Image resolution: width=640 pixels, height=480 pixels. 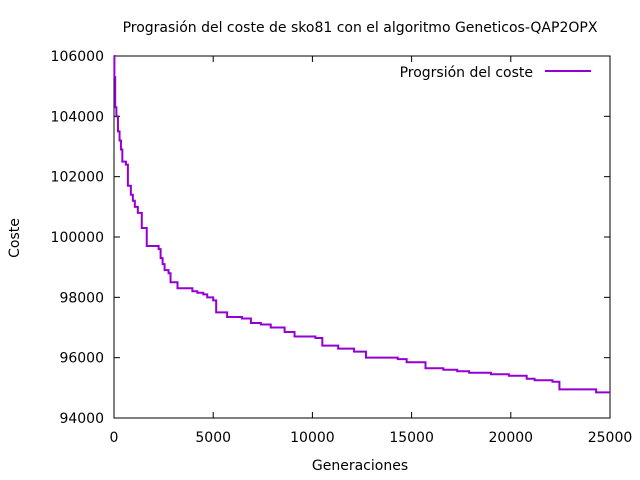 What do you see at coordinates (77, 238) in the screenshot?
I see `y-tick-label: 100000` at bounding box center [77, 238].